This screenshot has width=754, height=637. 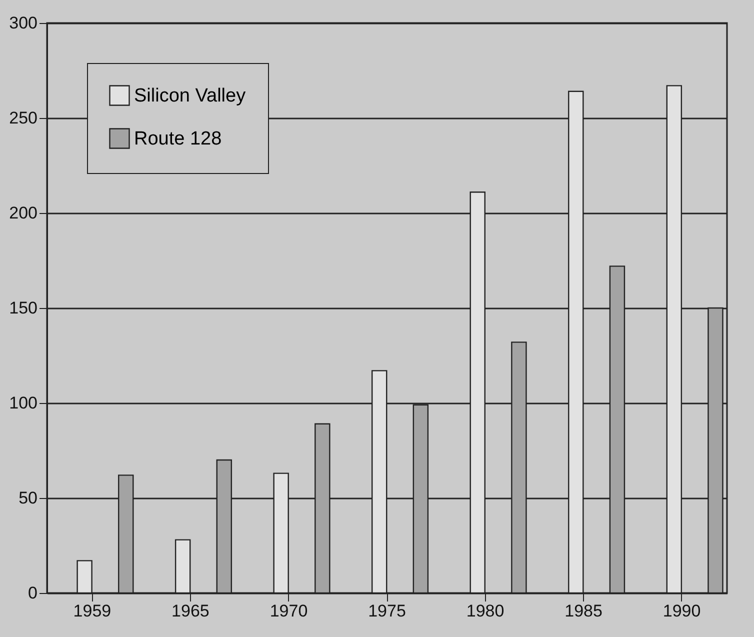 I want to click on legend-label: Silicon Valley, so click(x=190, y=96).